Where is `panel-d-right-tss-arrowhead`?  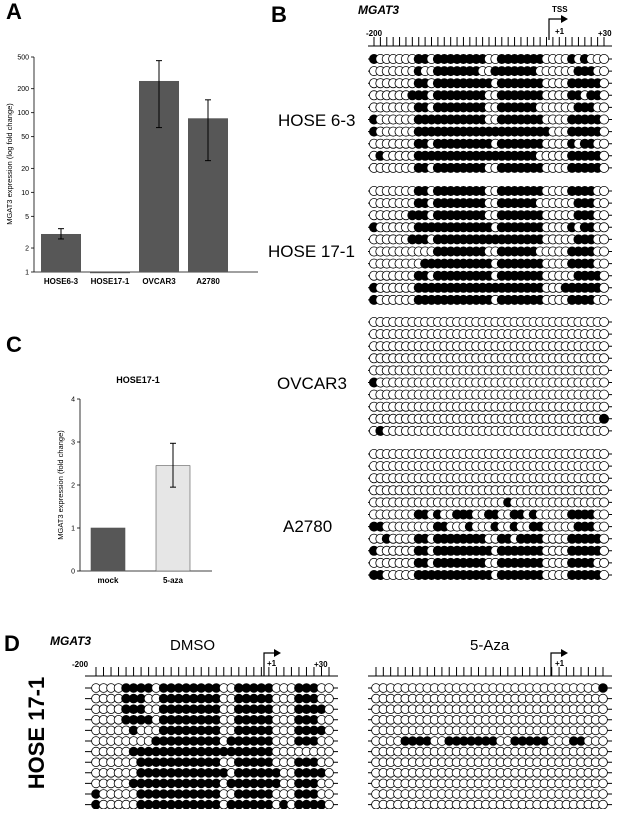
panel-d-right-tss-arrowhead is located at coordinates (564, 653).